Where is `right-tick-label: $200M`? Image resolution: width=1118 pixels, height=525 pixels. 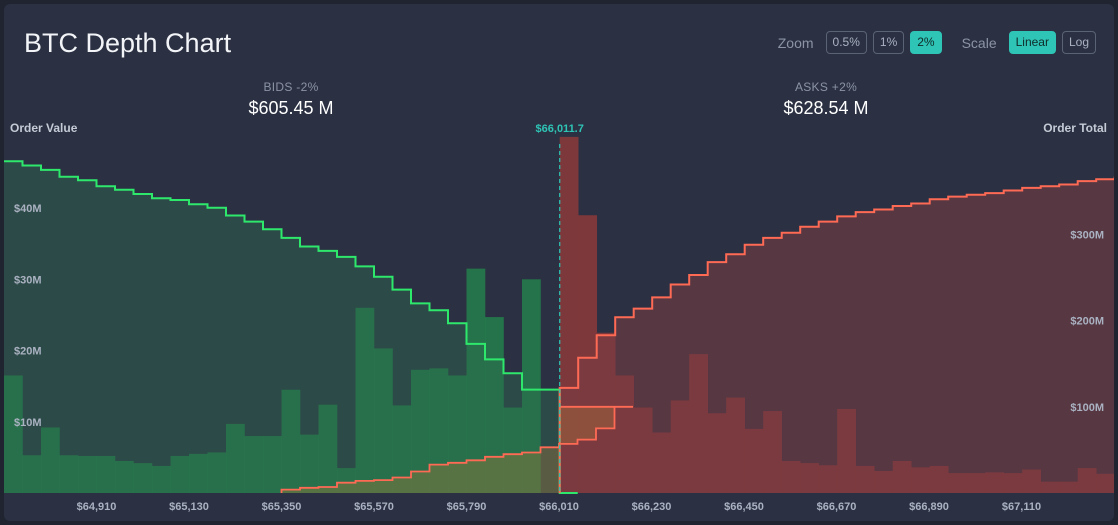 right-tick-label: $200M is located at coordinates (1087, 322).